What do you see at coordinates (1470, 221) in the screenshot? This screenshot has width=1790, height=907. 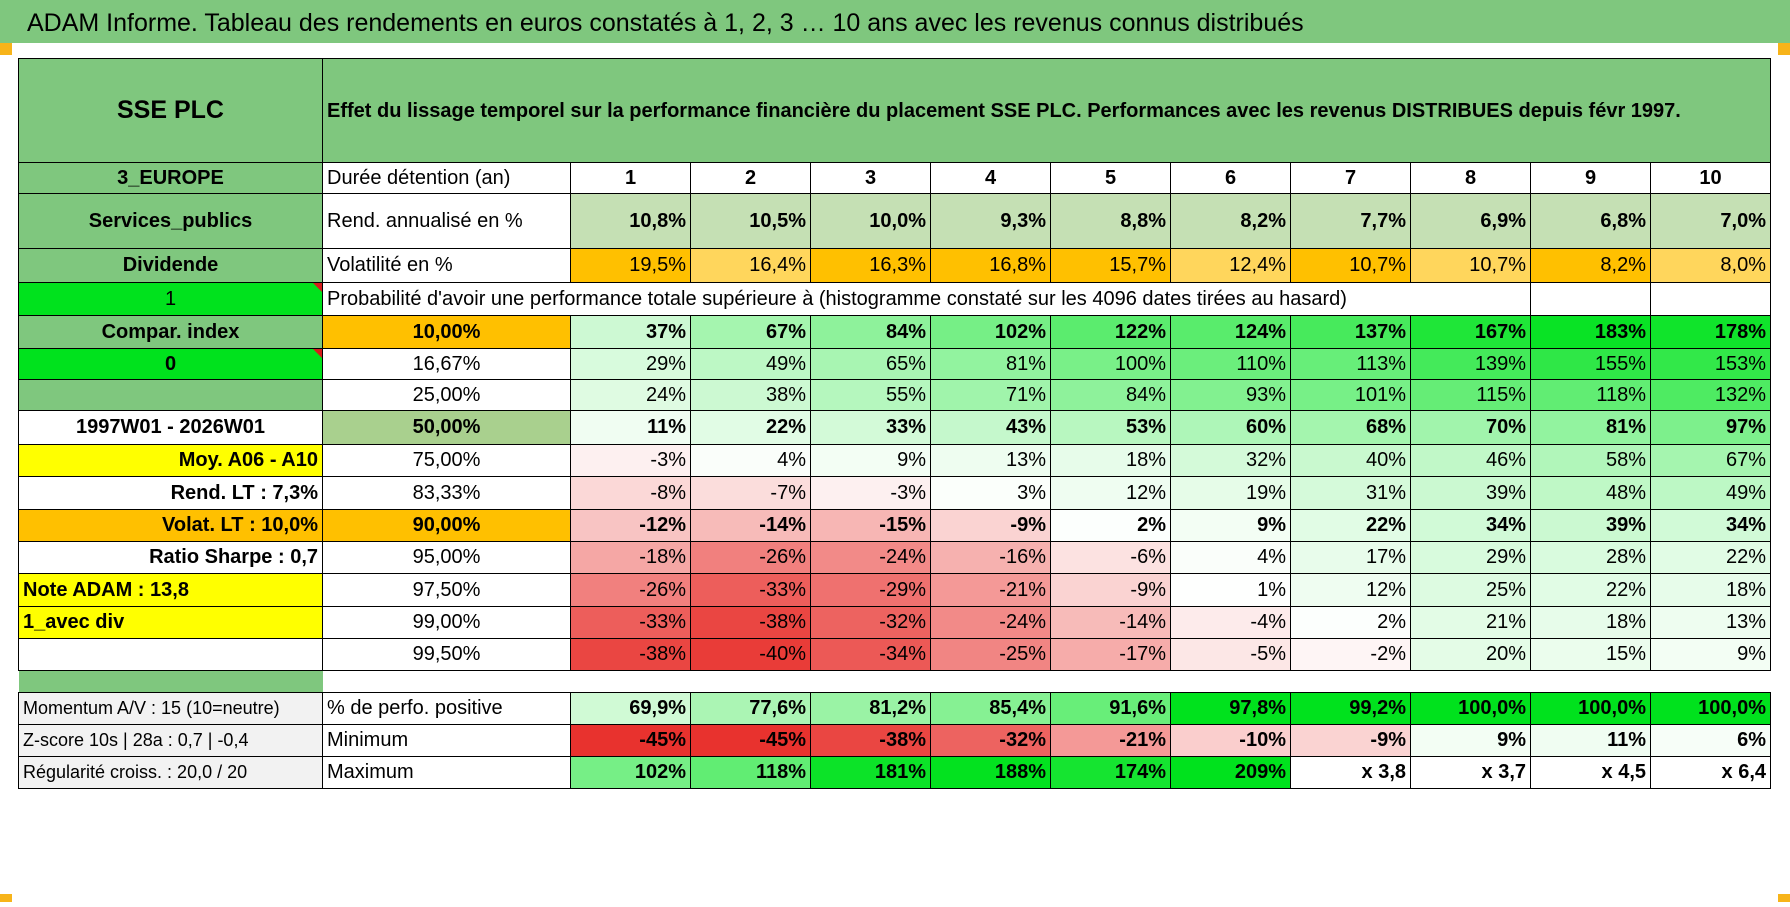 I see `rendement-cell: 6,9%` at bounding box center [1470, 221].